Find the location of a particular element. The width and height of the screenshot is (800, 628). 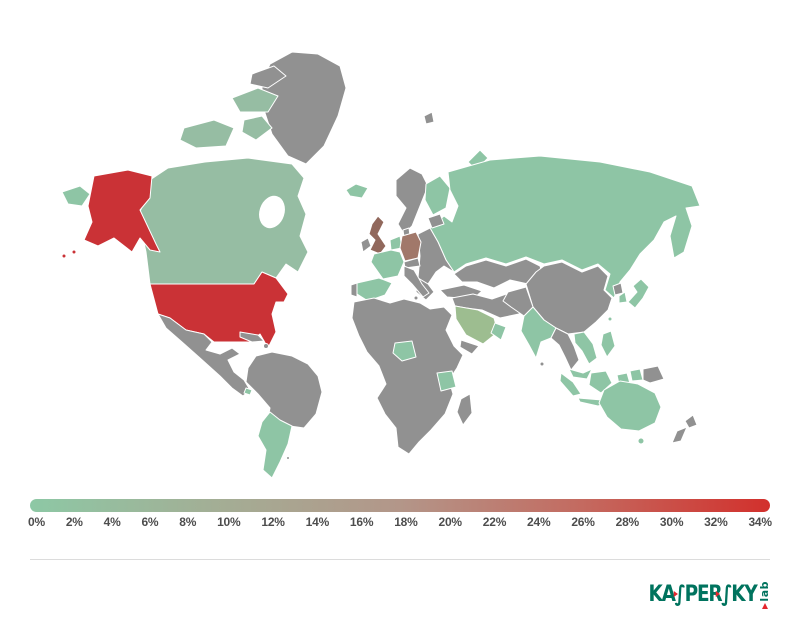

country-spain is located at coordinates (374, 289).